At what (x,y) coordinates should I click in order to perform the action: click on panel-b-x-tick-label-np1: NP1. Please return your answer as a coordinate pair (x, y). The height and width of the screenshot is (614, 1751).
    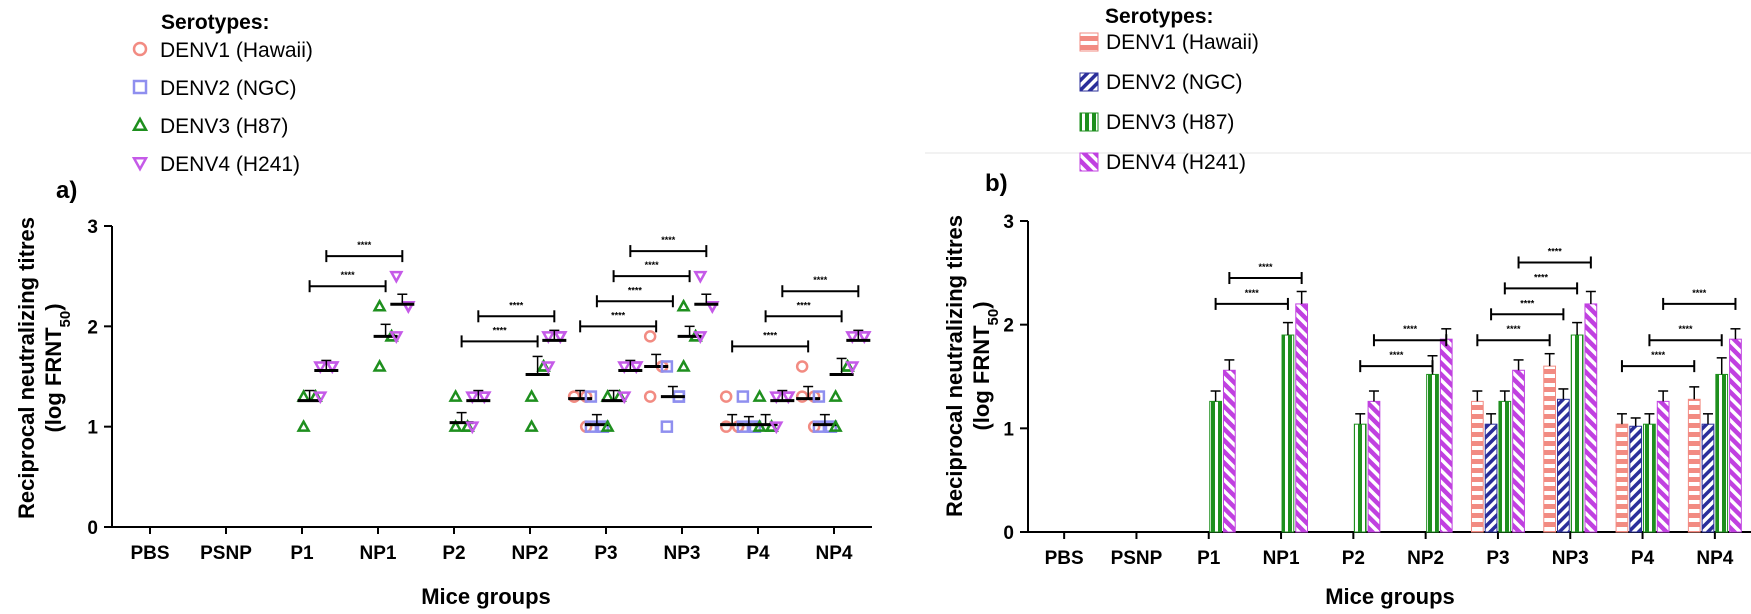
    Looking at the image, I should click on (1281, 558).